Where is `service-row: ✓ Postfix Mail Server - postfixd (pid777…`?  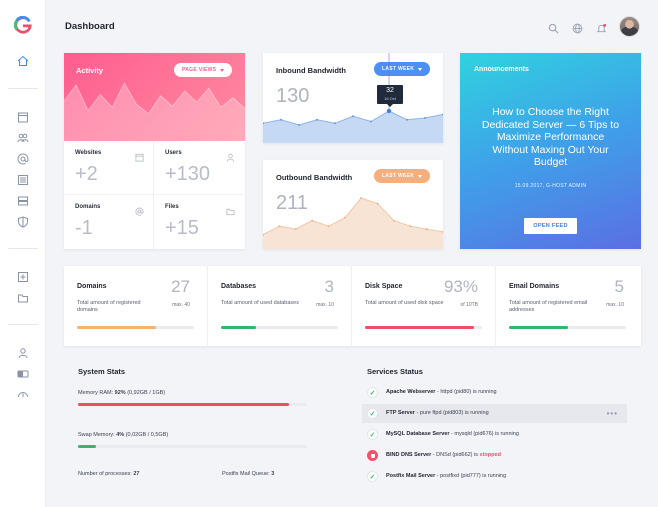 service-row: ✓ Postfix Mail Server - postfixd (pid777… is located at coordinates (494, 476).